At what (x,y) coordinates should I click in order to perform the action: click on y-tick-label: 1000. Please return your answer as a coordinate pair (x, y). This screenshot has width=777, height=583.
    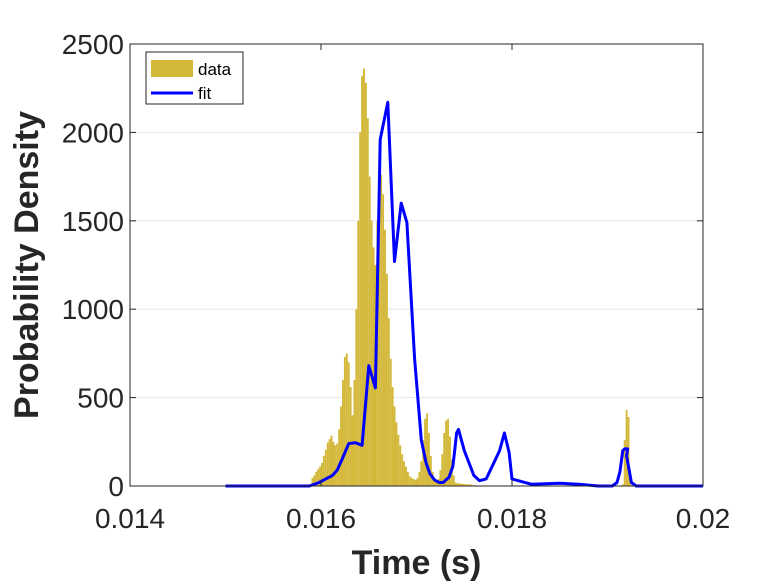
    Looking at the image, I should click on (93, 309).